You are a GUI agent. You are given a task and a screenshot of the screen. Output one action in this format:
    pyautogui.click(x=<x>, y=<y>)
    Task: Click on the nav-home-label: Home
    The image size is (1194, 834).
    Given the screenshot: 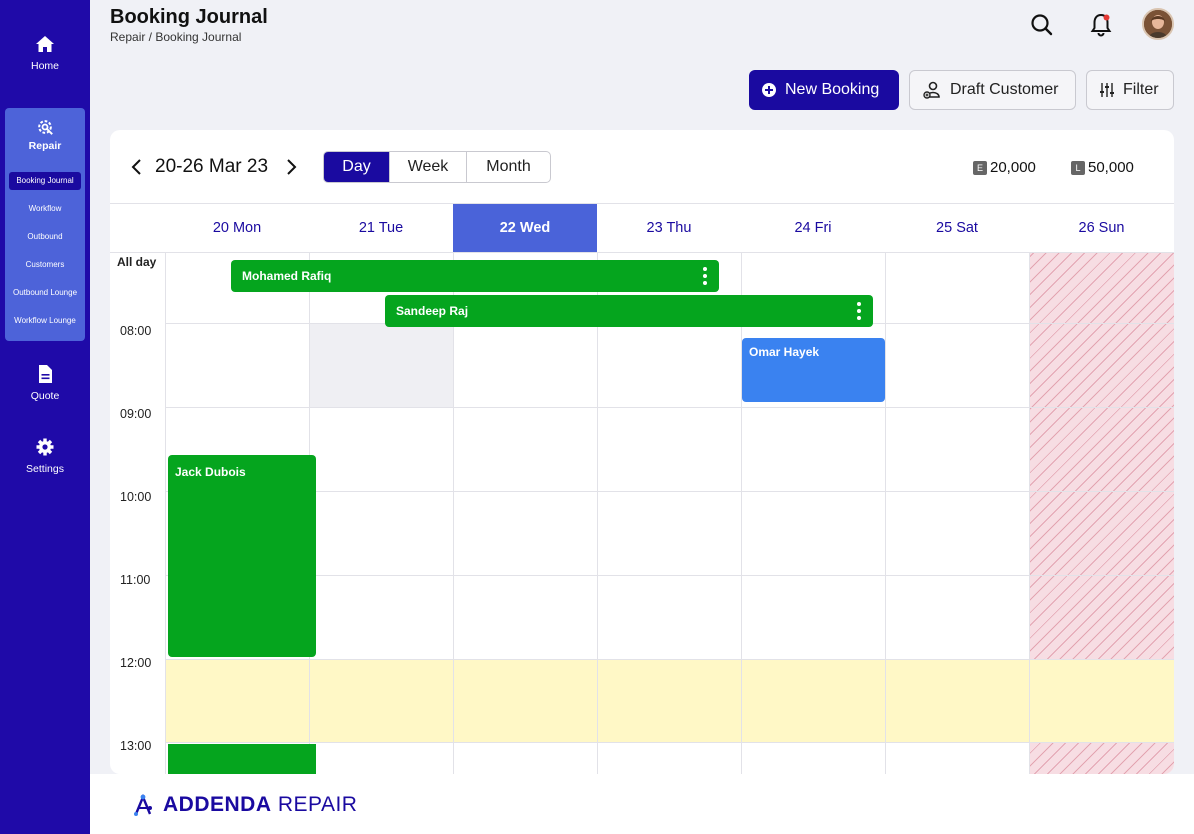 What is the action you would take?
    pyautogui.click(x=44, y=66)
    